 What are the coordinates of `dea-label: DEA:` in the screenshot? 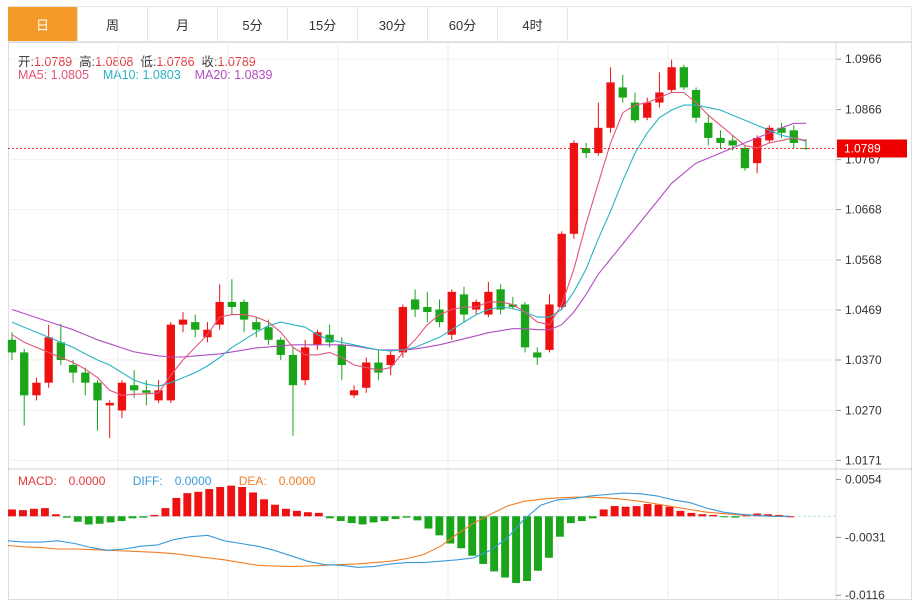 It's located at (252, 481).